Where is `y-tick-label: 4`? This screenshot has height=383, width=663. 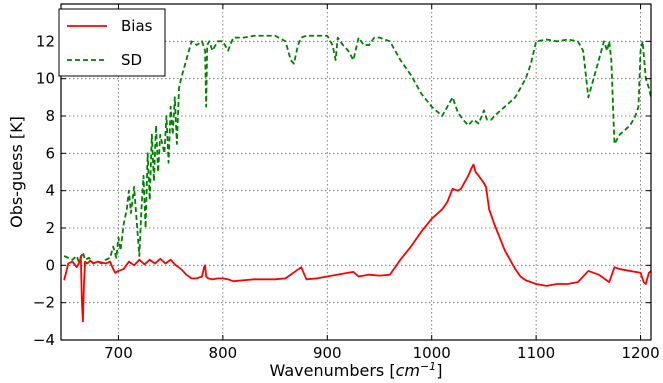
y-tick-label: 4 is located at coordinates (50, 191).